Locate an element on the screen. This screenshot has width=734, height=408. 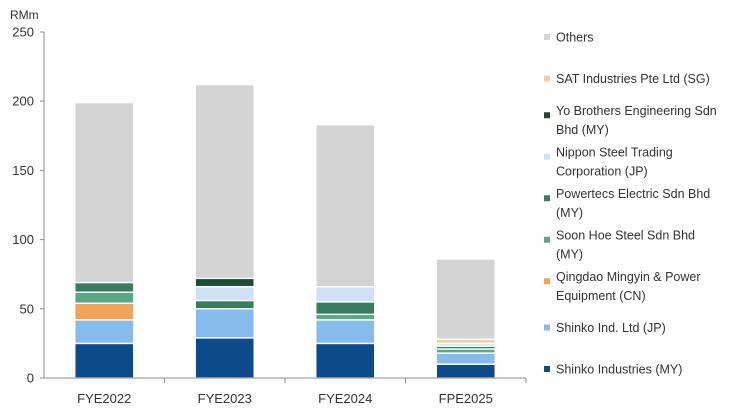
y-tick-label: 0 is located at coordinates (30, 378).